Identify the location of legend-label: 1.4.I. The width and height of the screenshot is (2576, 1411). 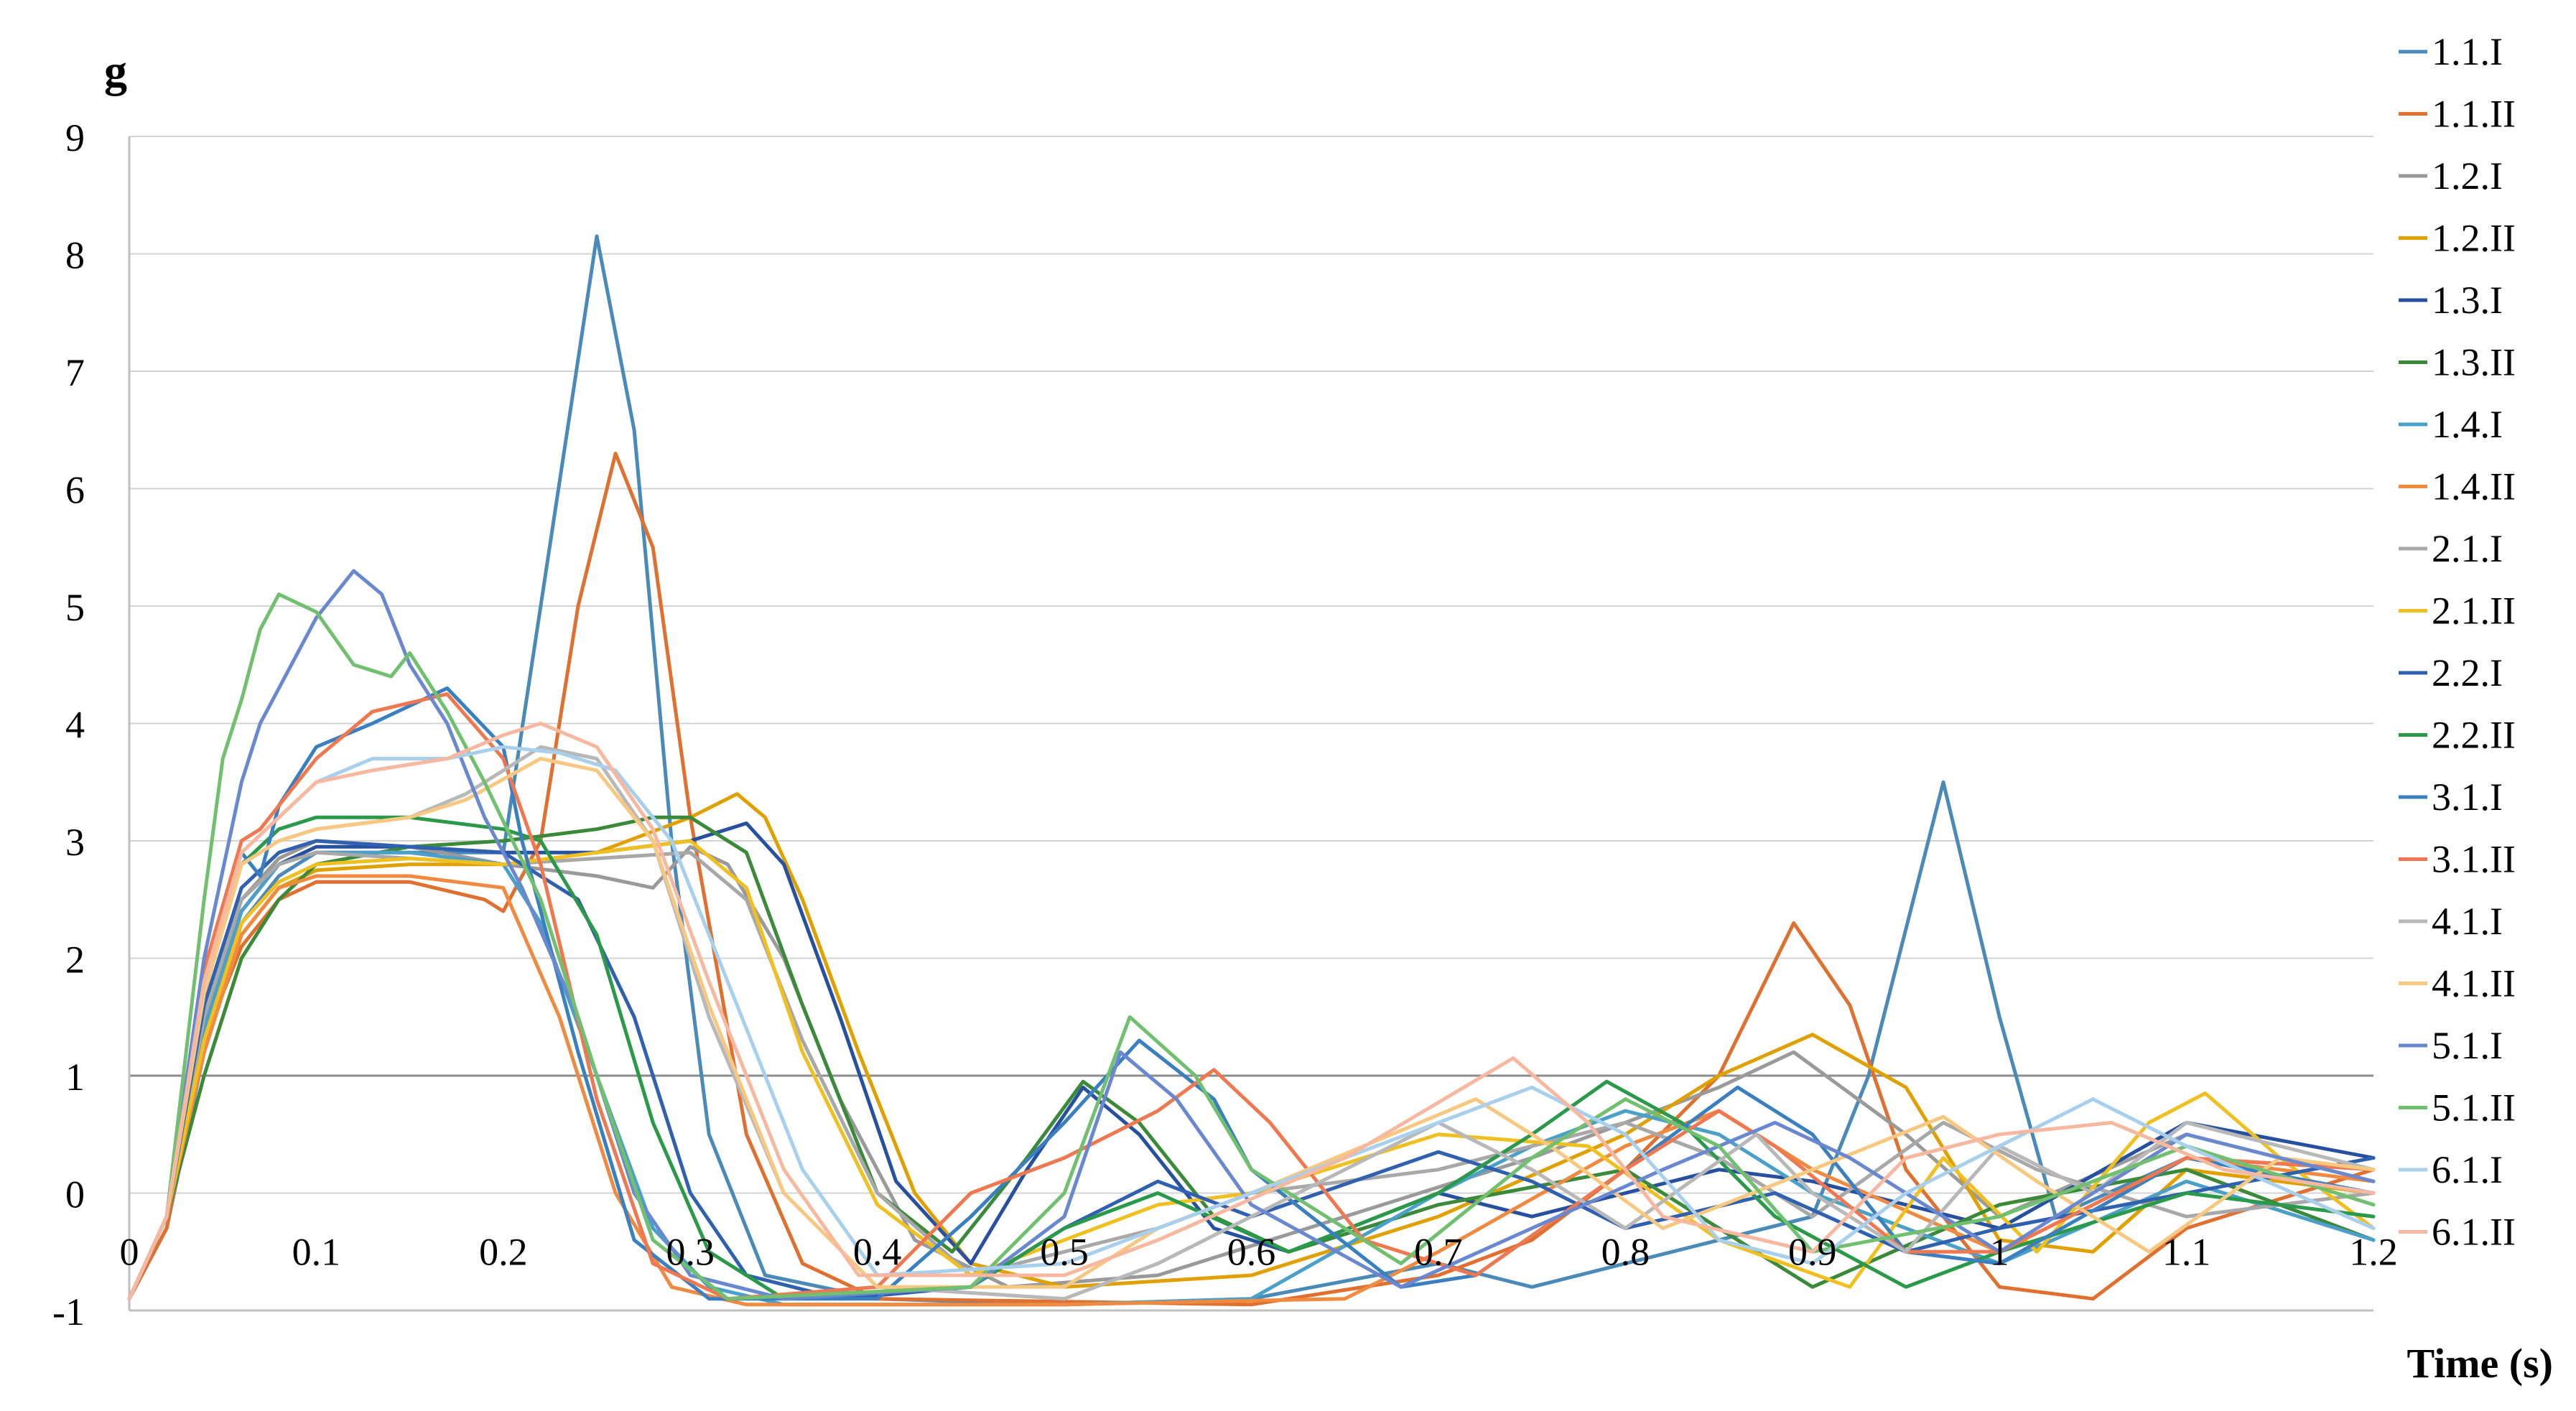
(2467, 424).